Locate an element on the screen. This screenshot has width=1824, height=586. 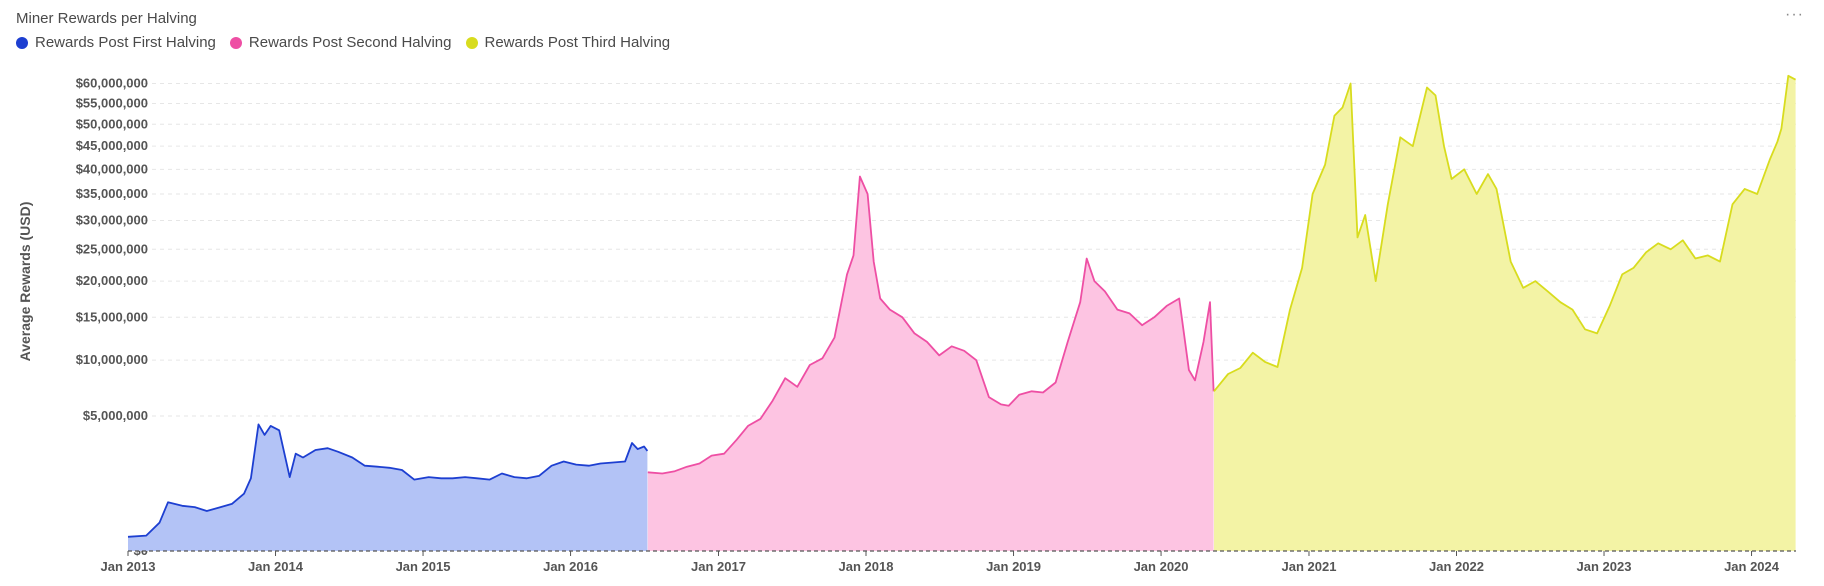
x-tick-label: Jan 2015 is located at coordinates (423, 566).